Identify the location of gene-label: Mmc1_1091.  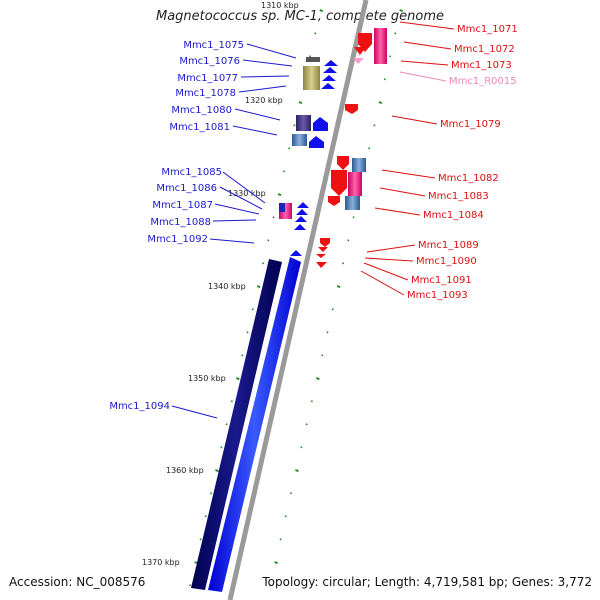
(441, 280).